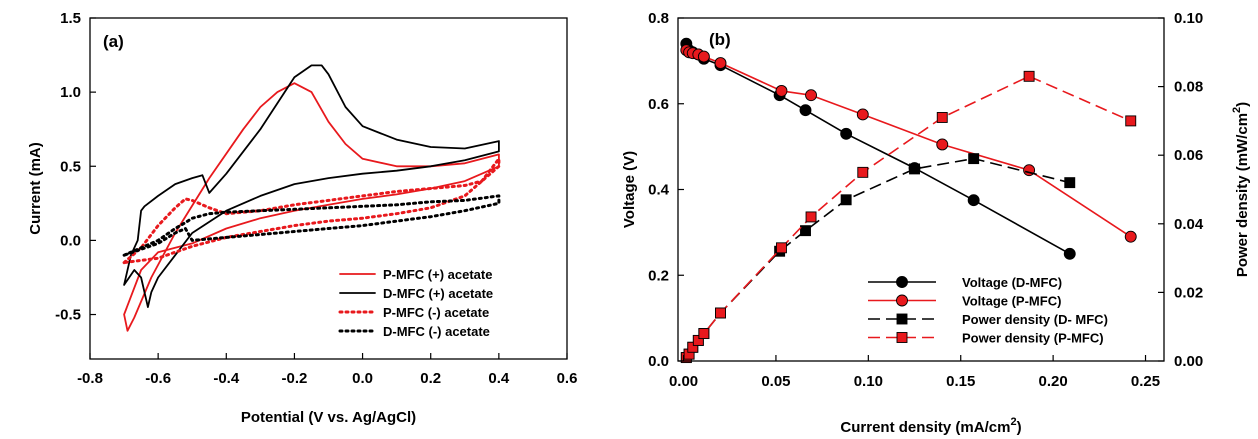 The height and width of the screenshot is (439, 1258). What do you see at coordinates (70, 240) in the screenshot?
I see `y-tick-label-a: 0.0` at bounding box center [70, 240].